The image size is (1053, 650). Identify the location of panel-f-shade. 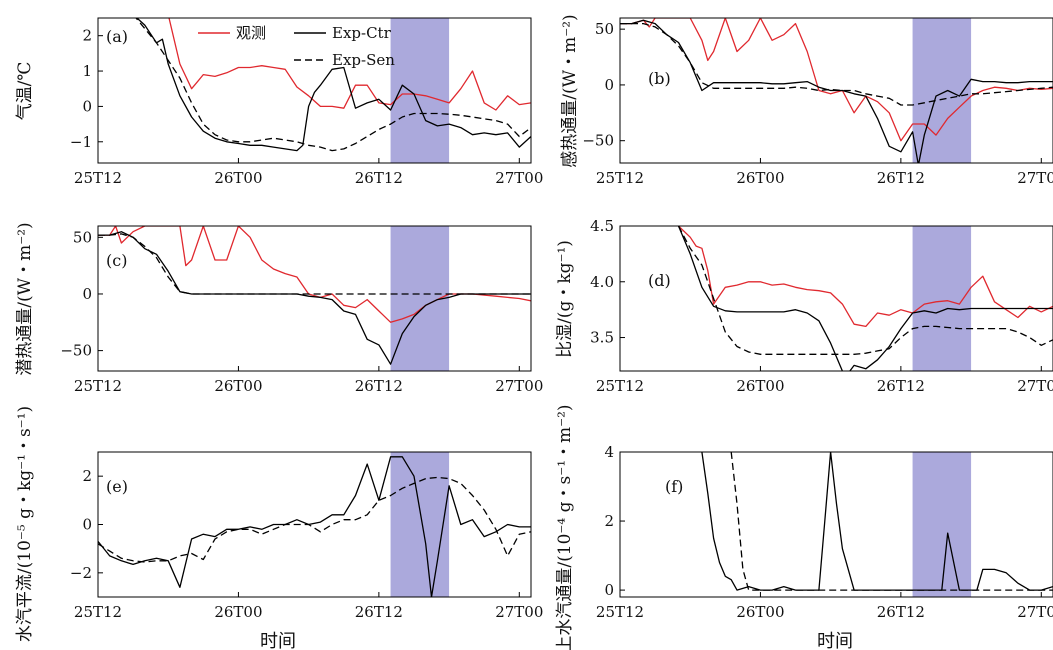
(942, 524).